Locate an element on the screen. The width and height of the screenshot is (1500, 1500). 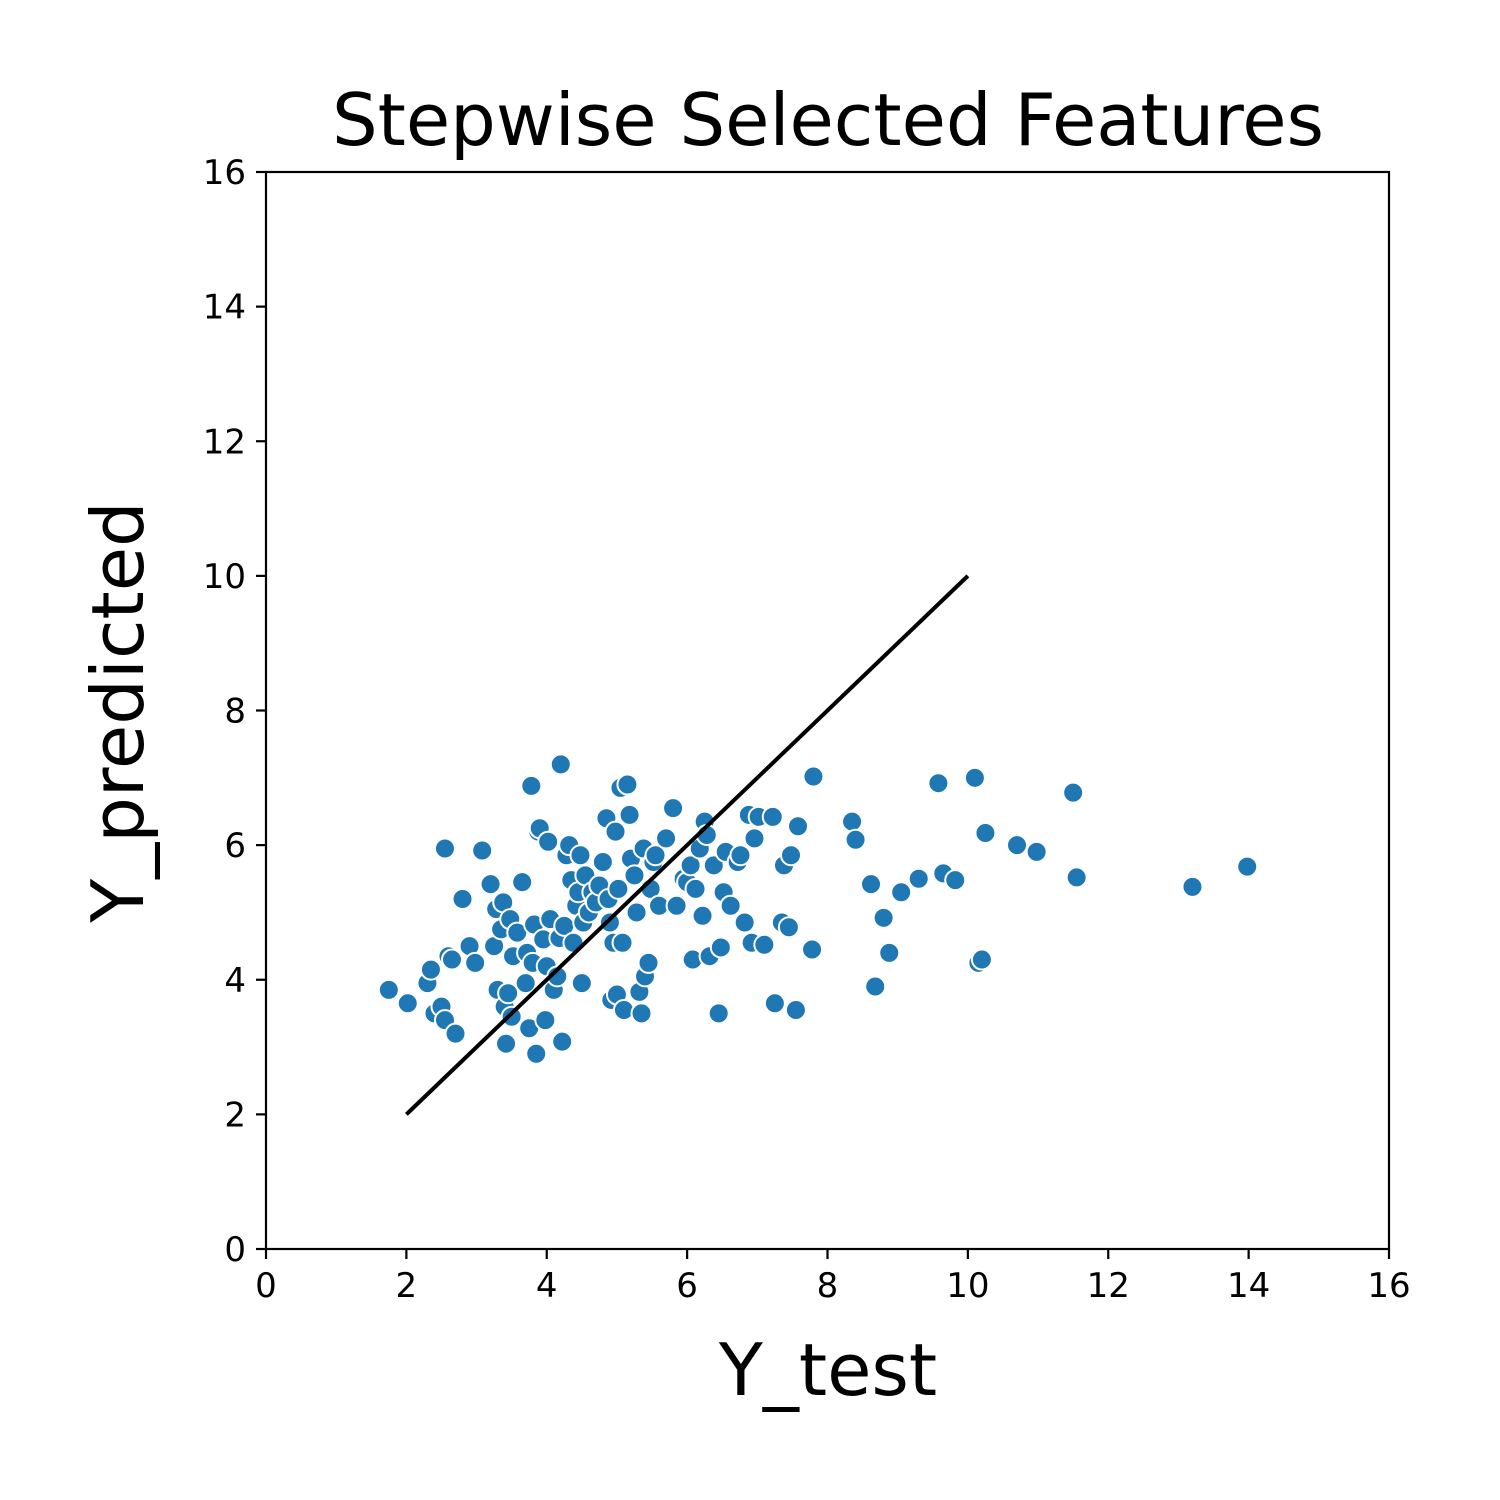
reference-line is located at coordinates (687, 845).